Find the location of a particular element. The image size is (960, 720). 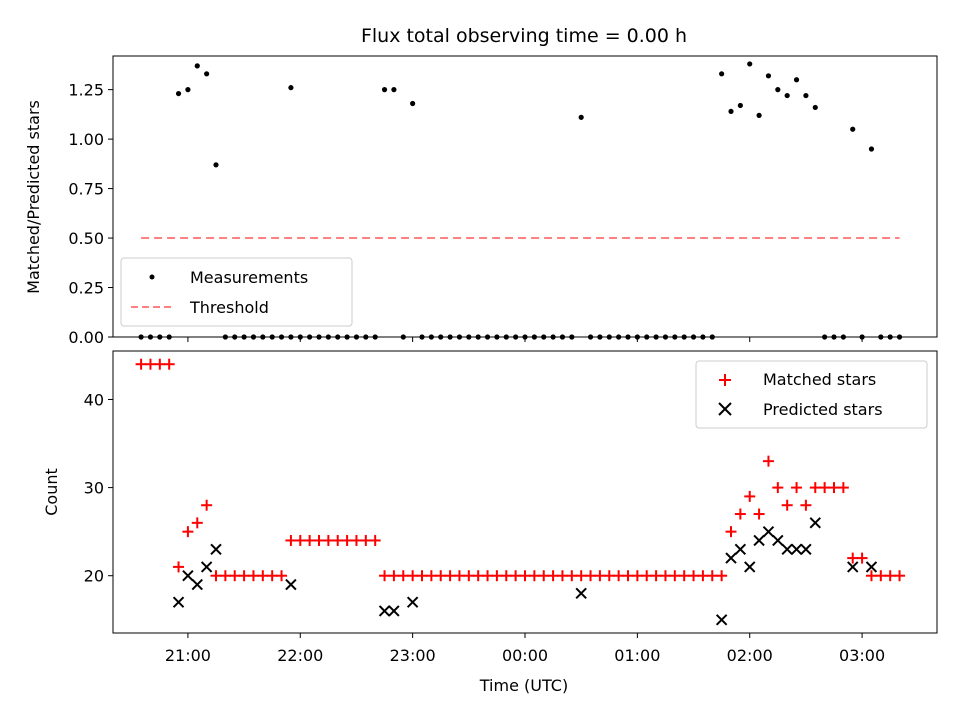

top-legend-box is located at coordinates (236, 292).